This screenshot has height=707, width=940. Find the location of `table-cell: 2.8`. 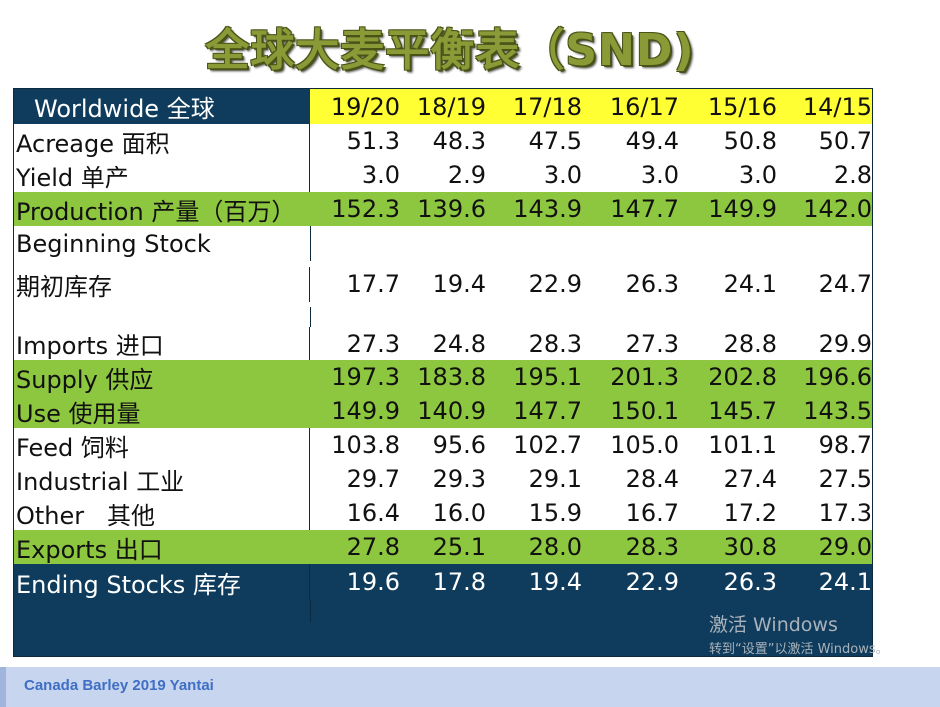

table-cell: 2.8 is located at coordinates (852, 175).